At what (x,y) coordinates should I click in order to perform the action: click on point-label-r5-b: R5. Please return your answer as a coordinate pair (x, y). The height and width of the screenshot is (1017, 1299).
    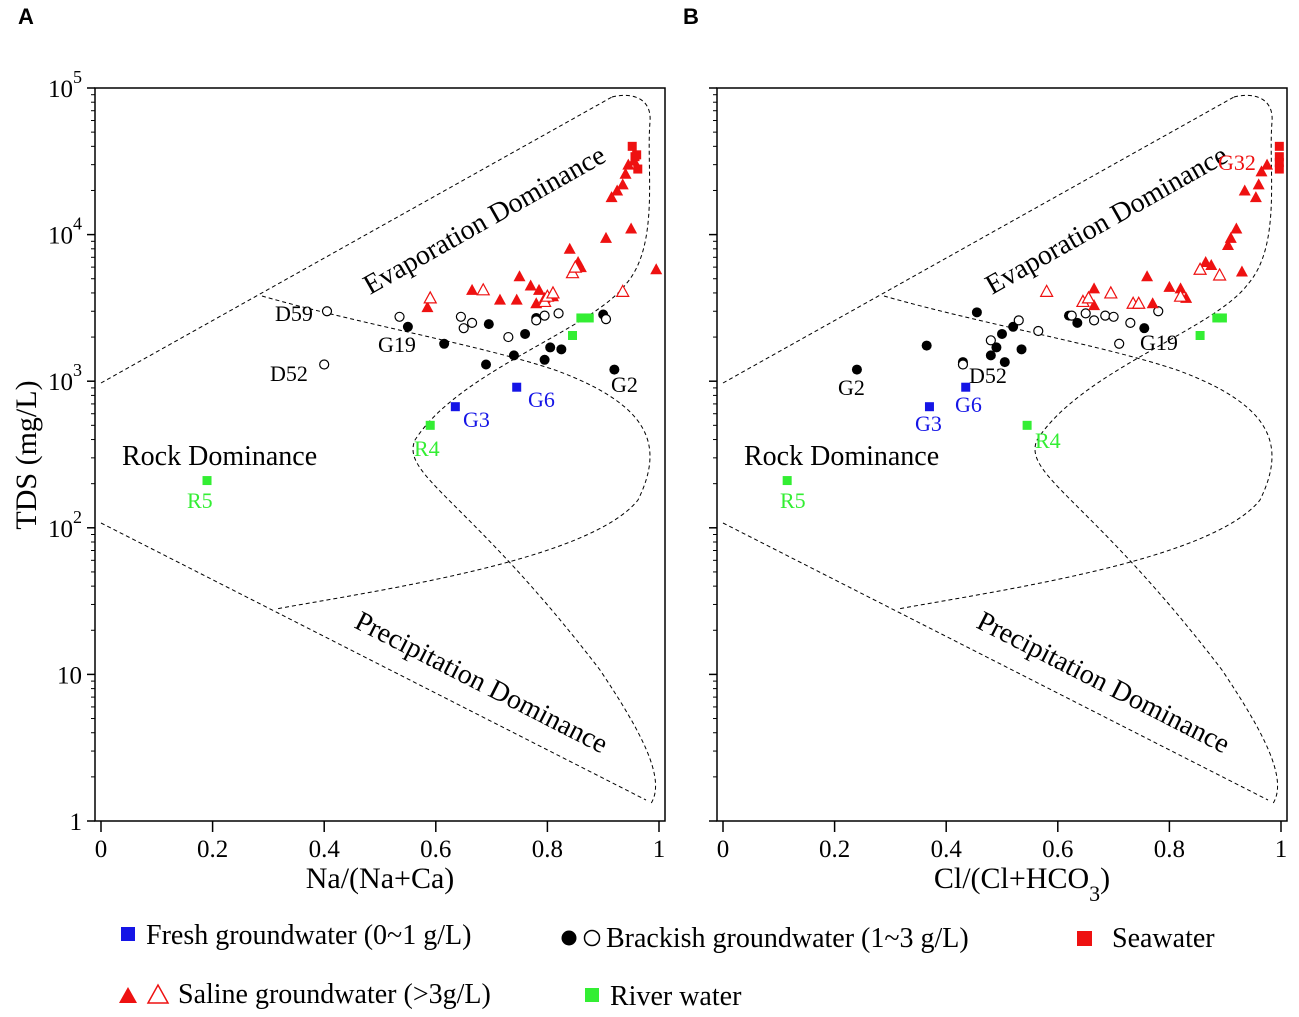
    Looking at the image, I should click on (793, 500).